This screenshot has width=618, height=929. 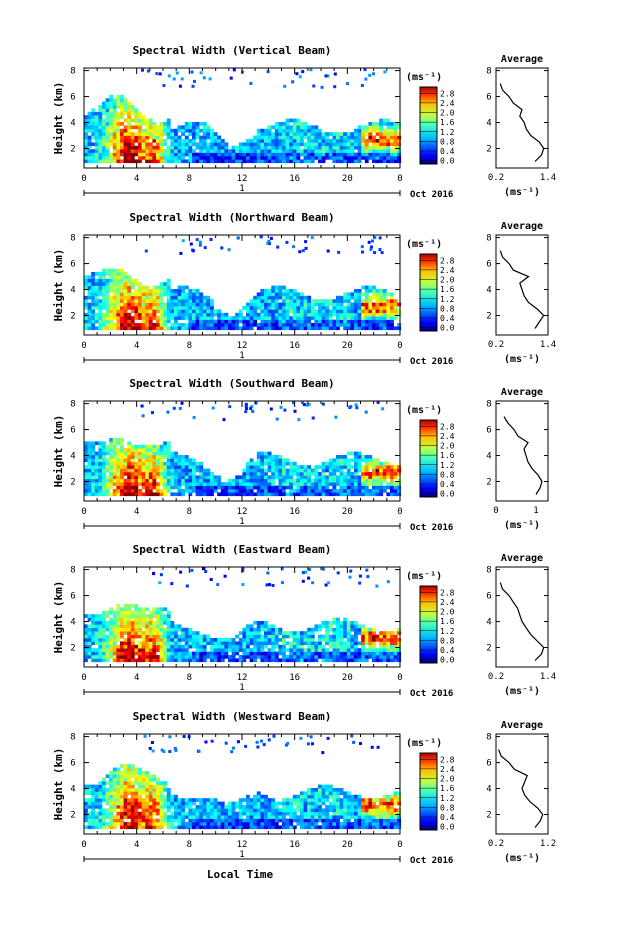 I want to click on average-unit: (ms⁻¹), so click(x=522, y=691).